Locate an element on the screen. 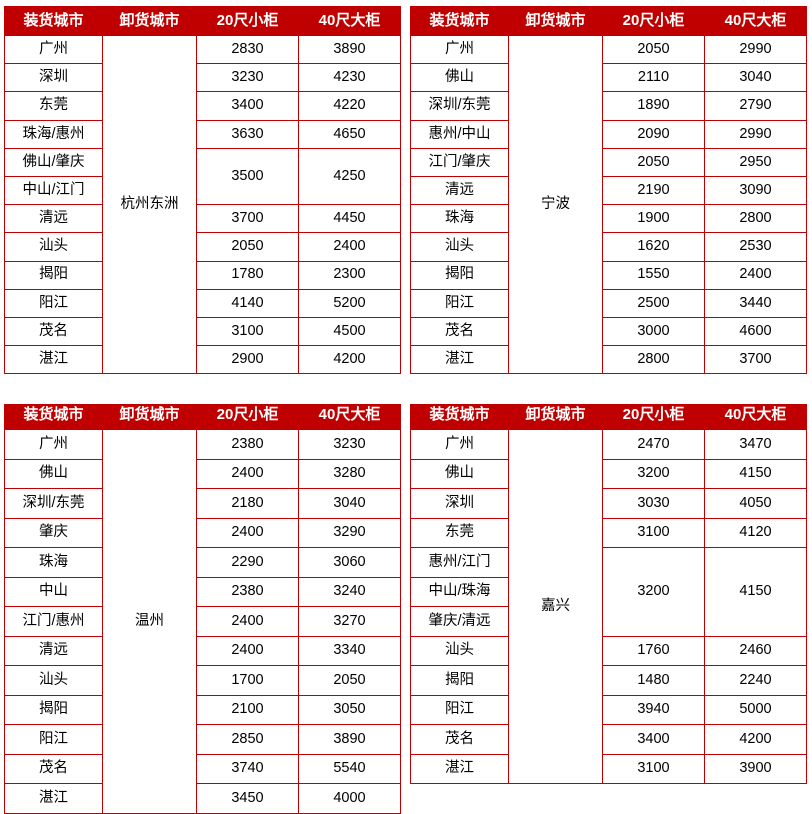 This screenshot has height=814, width=812. price-20ft: 1900 is located at coordinates (653, 219).